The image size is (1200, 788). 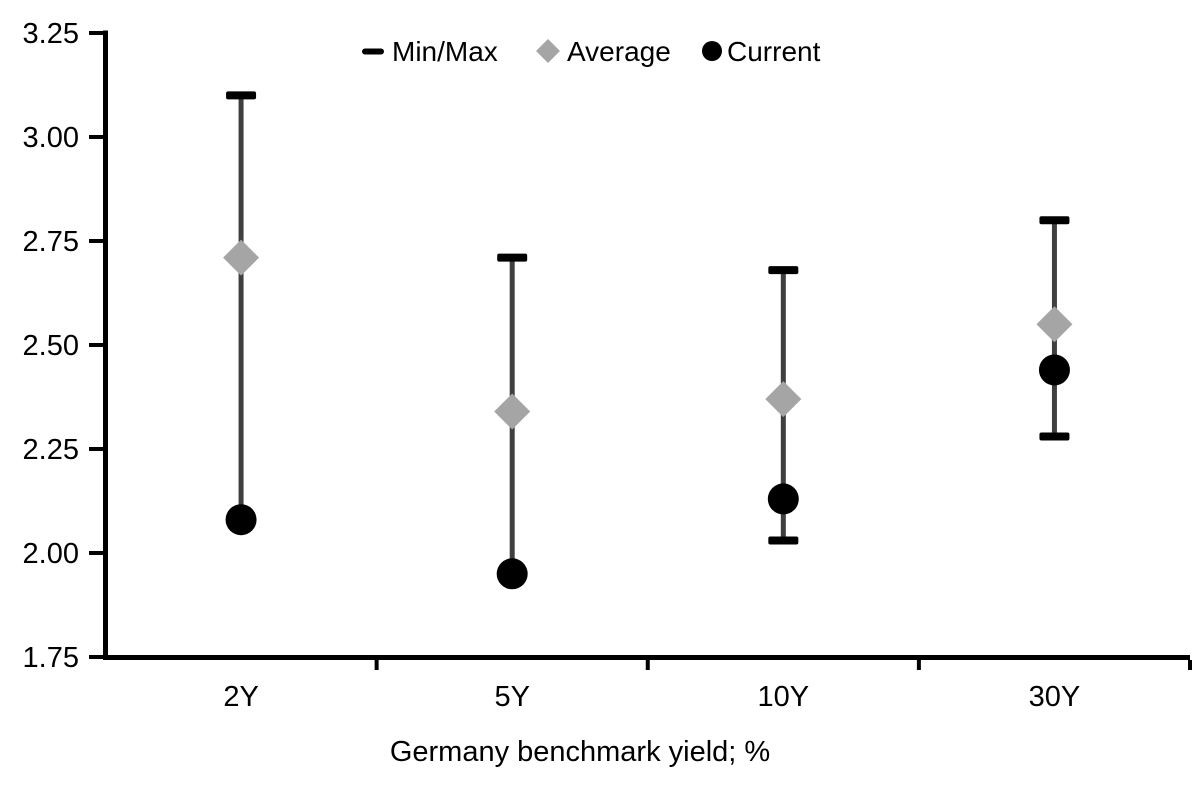 What do you see at coordinates (373, 51) in the screenshot?
I see `legend-minmax-dash-icon` at bounding box center [373, 51].